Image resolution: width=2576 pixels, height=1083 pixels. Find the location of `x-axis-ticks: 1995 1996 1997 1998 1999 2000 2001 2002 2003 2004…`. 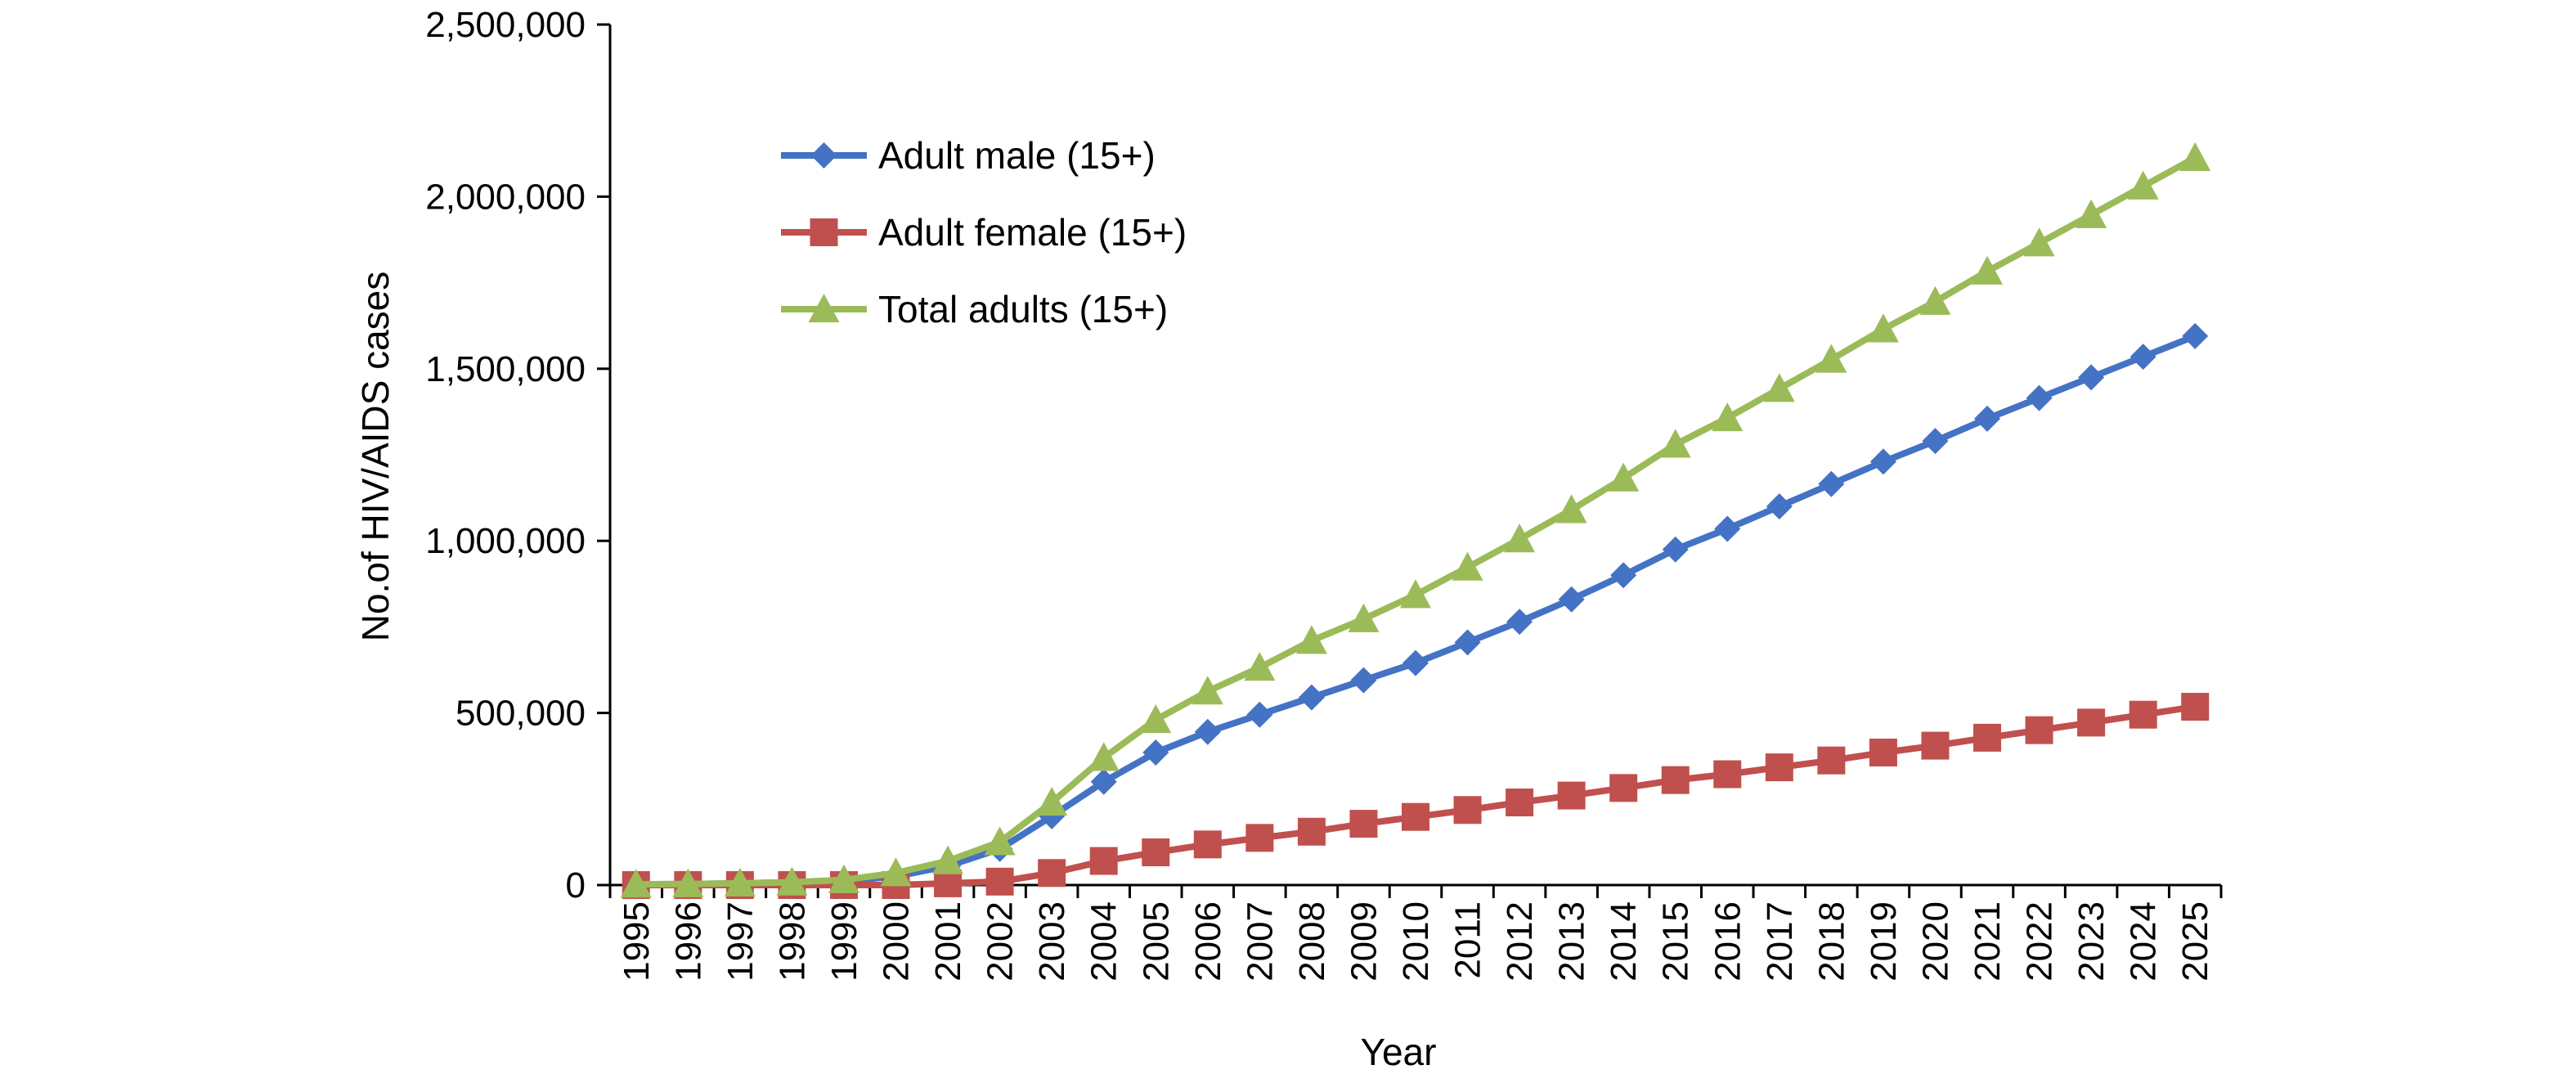

x-axis-ticks: 1995 1996 1997 1998 1999 2000 2001 2002 2003 2004… is located at coordinates (1415, 934).